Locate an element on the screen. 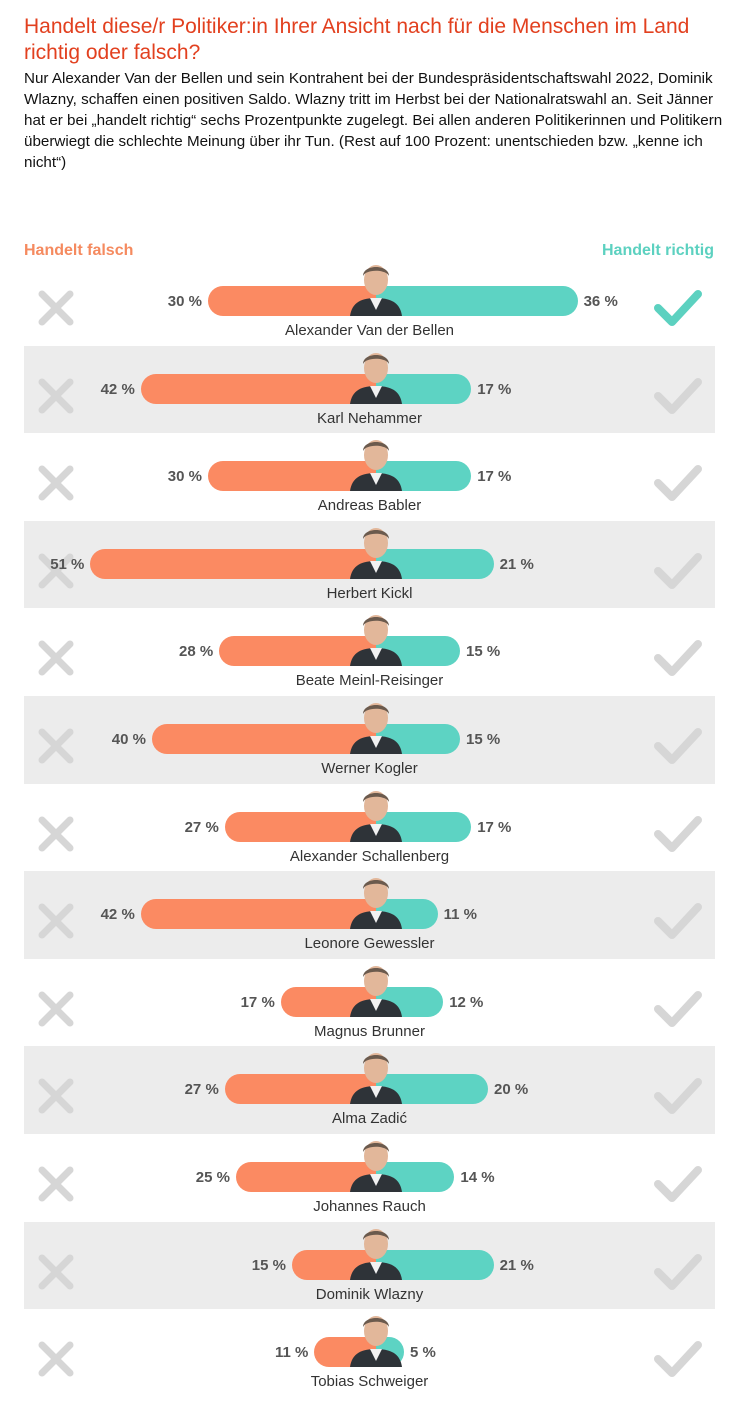 This screenshot has height=1418, width=739. value-label-richtig: 20 % is located at coordinates (511, 1090).